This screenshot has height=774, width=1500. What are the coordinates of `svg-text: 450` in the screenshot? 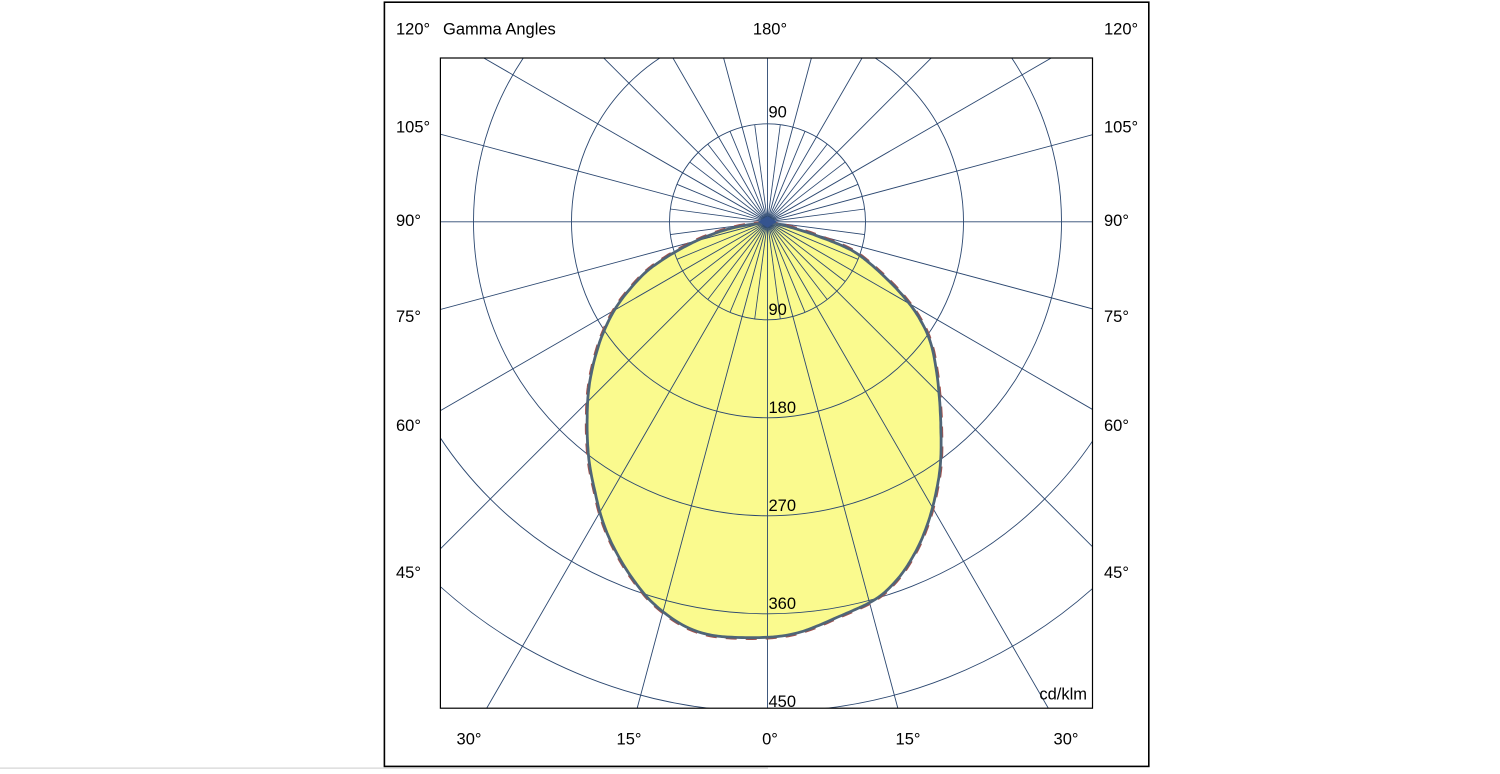 It's located at (783, 702).